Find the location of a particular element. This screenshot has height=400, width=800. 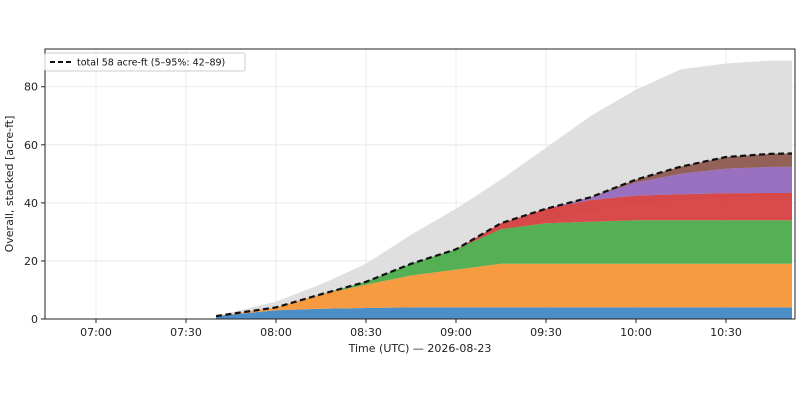

x-tick-label: 09:00 is located at coordinates (456, 332).